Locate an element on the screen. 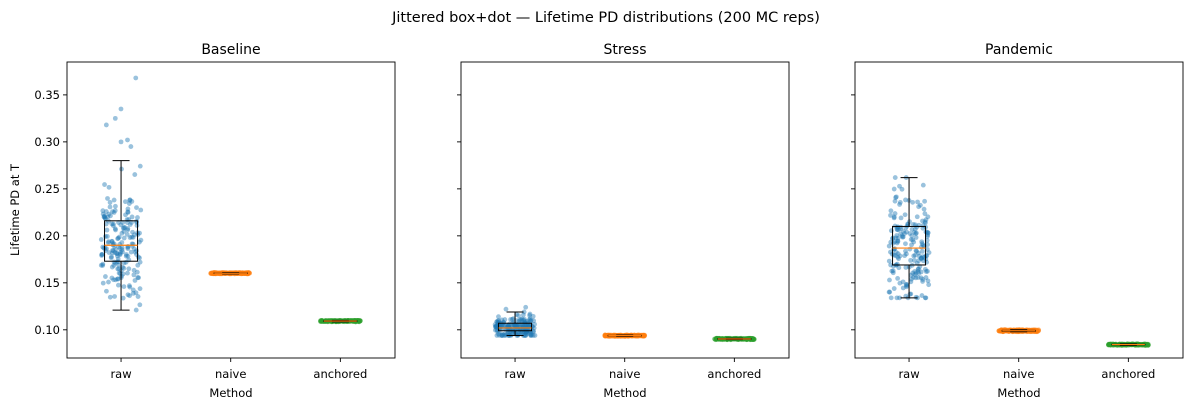  dots-raw is located at coordinates (121, 194).